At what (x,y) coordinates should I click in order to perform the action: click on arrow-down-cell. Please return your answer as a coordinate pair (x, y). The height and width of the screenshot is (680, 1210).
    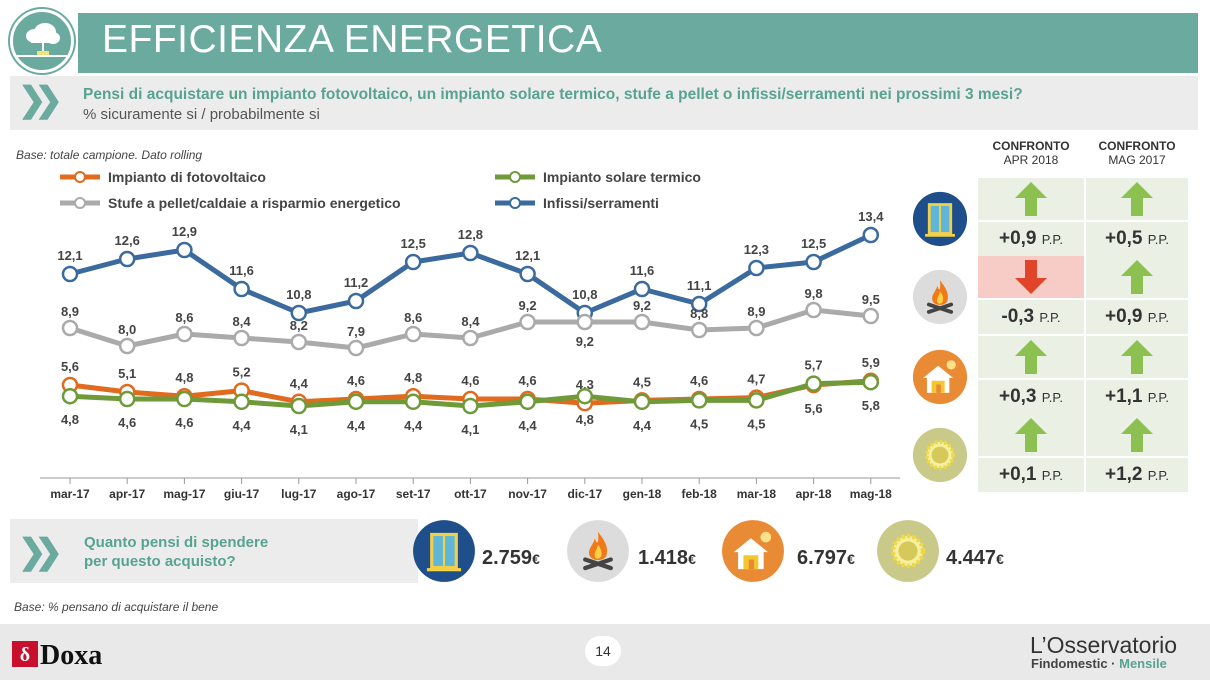
    Looking at the image, I should click on (1031, 277).